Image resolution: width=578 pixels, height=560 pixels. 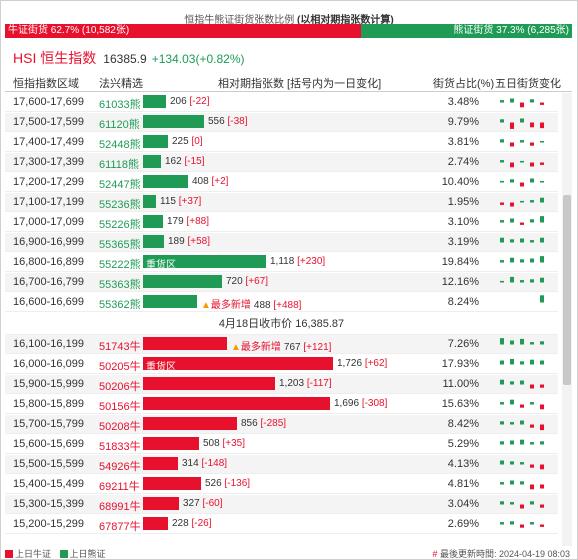 What do you see at coordinates (281, 122) in the screenshot?
I see `table-row: 17,500-17,599 61120熊 556 [-38] 9.79%` at bounding box center [281, 122].